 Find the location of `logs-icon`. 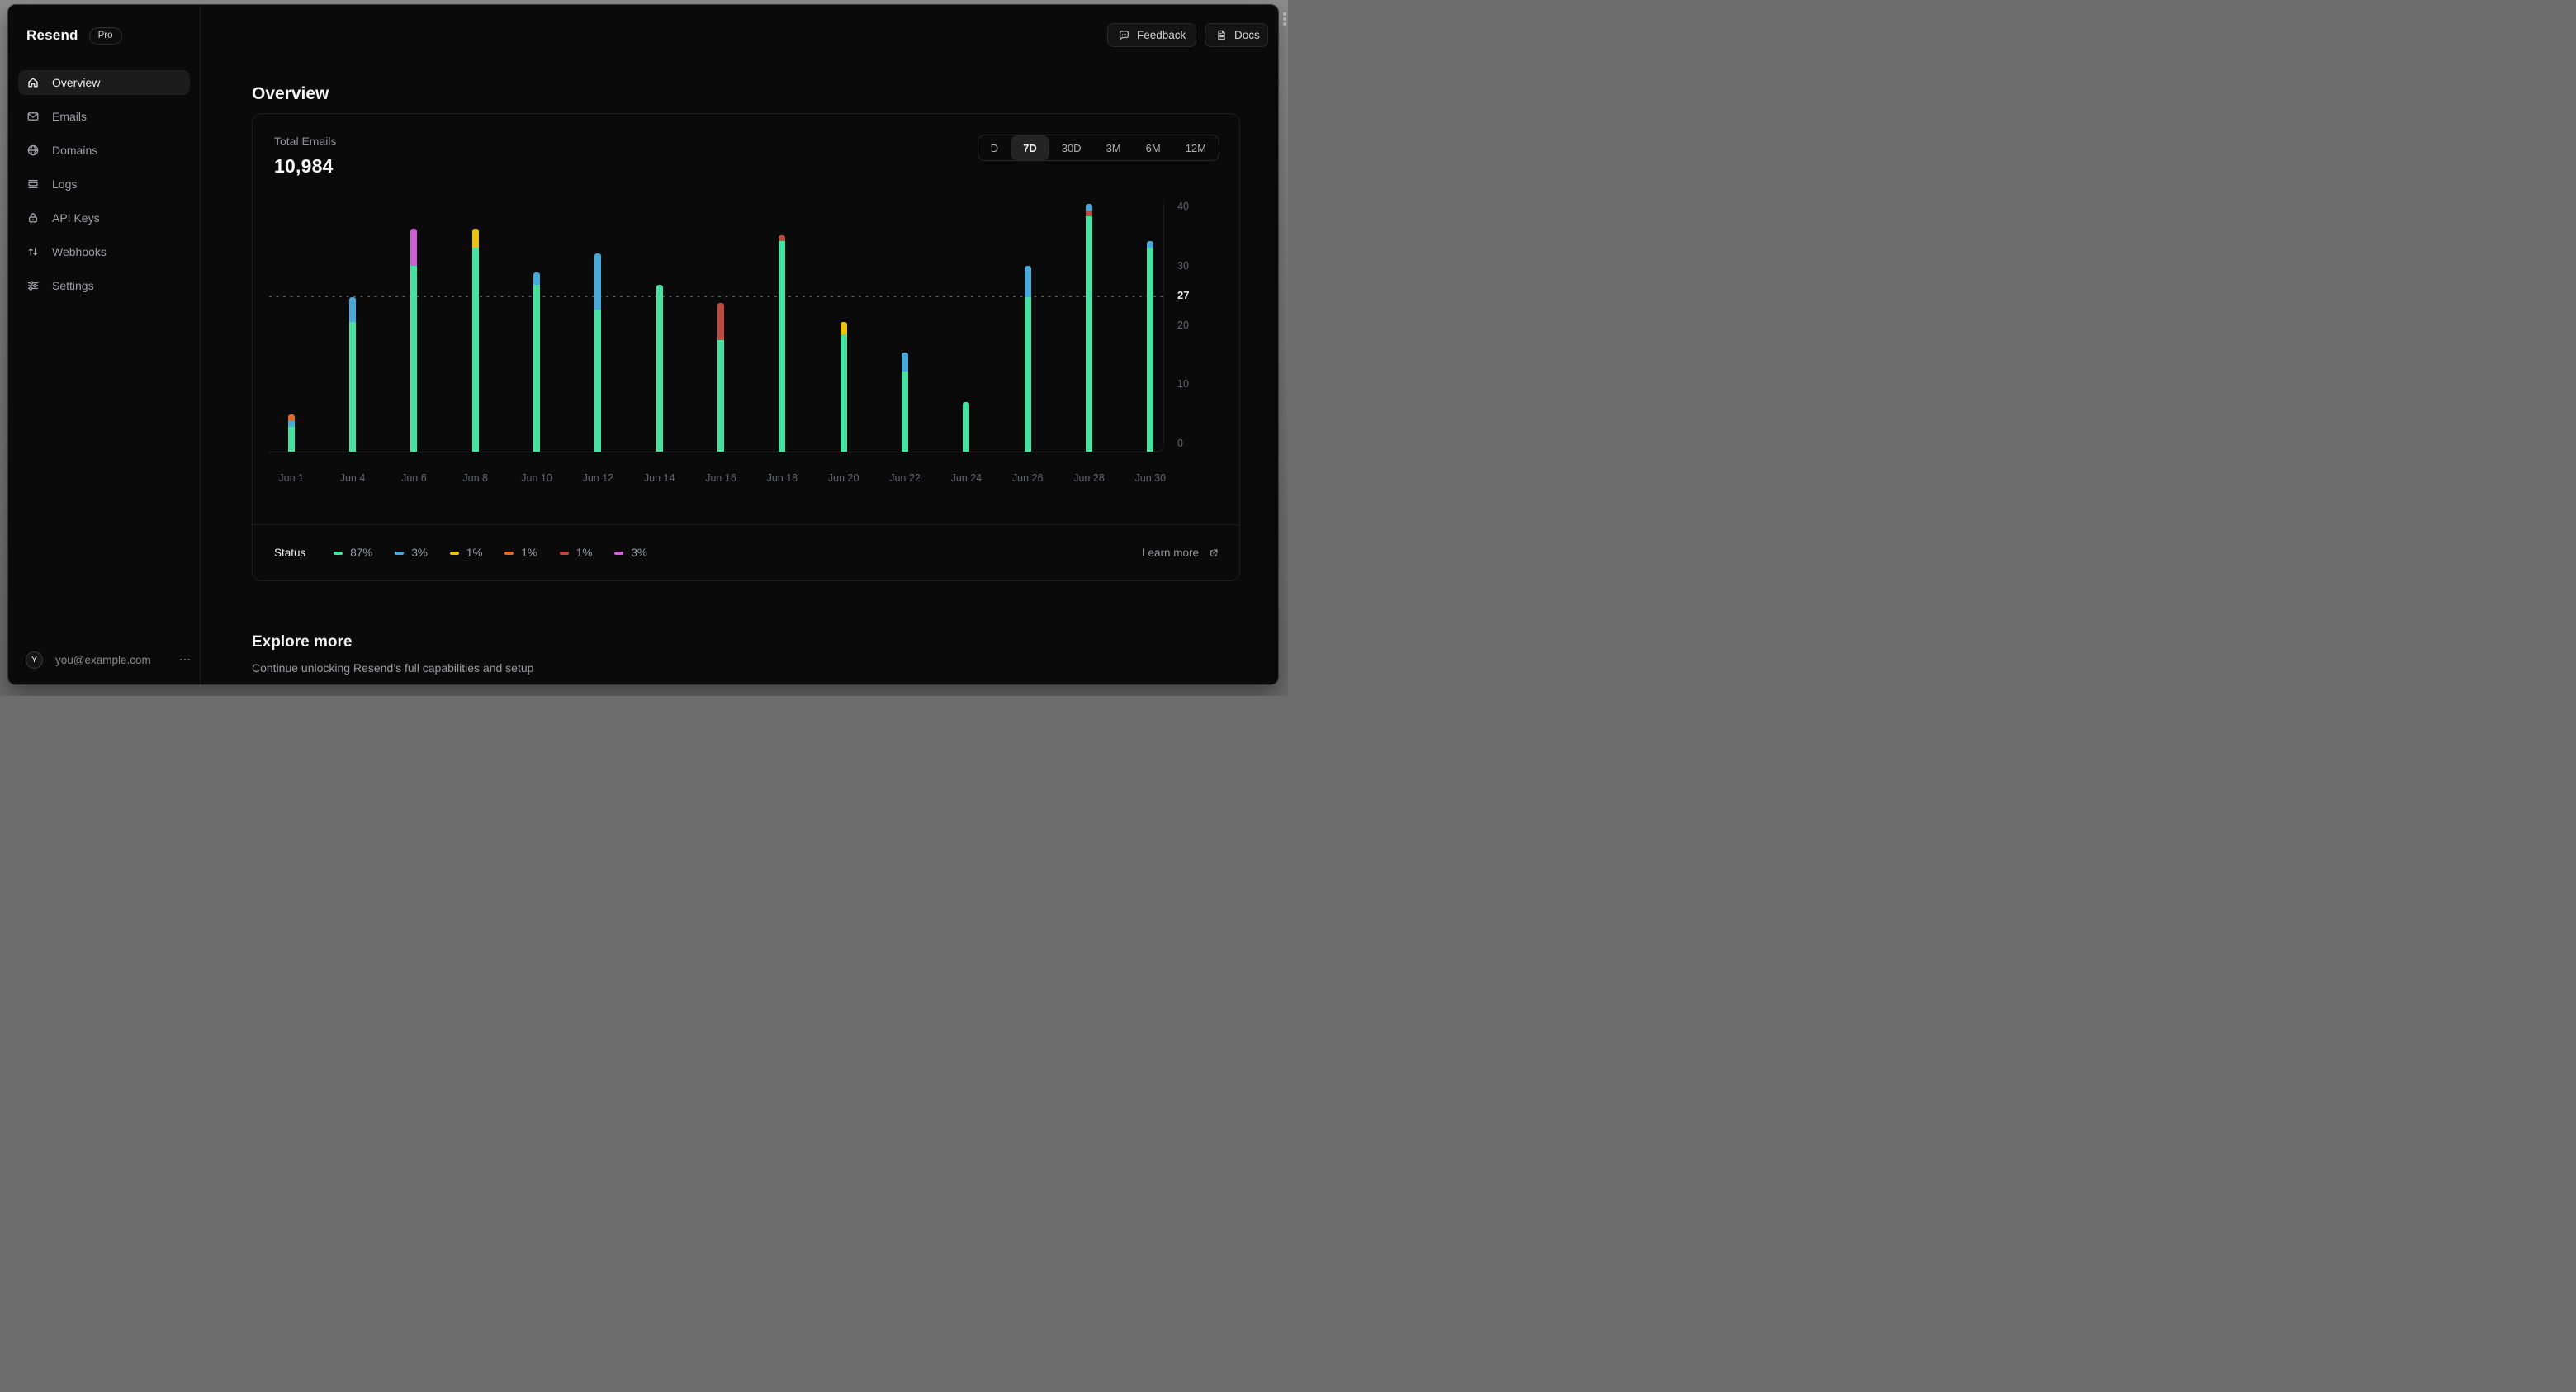

logs-icon is located at coordinates (33, 184).